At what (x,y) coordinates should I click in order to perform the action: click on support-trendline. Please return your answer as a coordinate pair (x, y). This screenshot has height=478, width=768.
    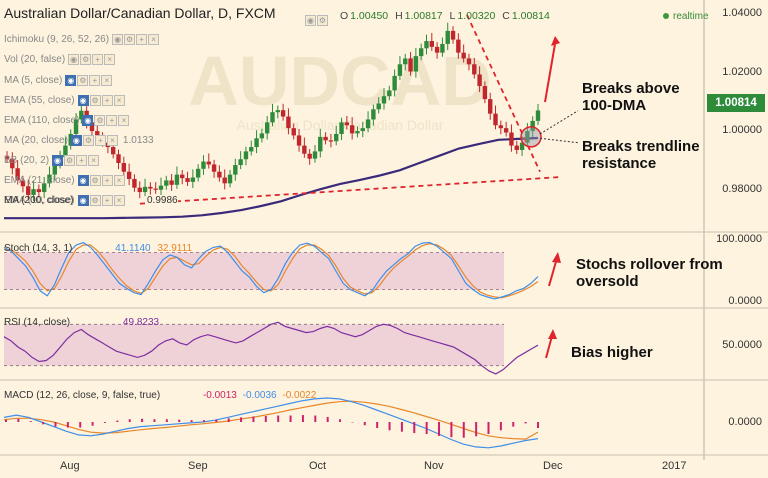
    Looking at the image, I should click on (351, 190).